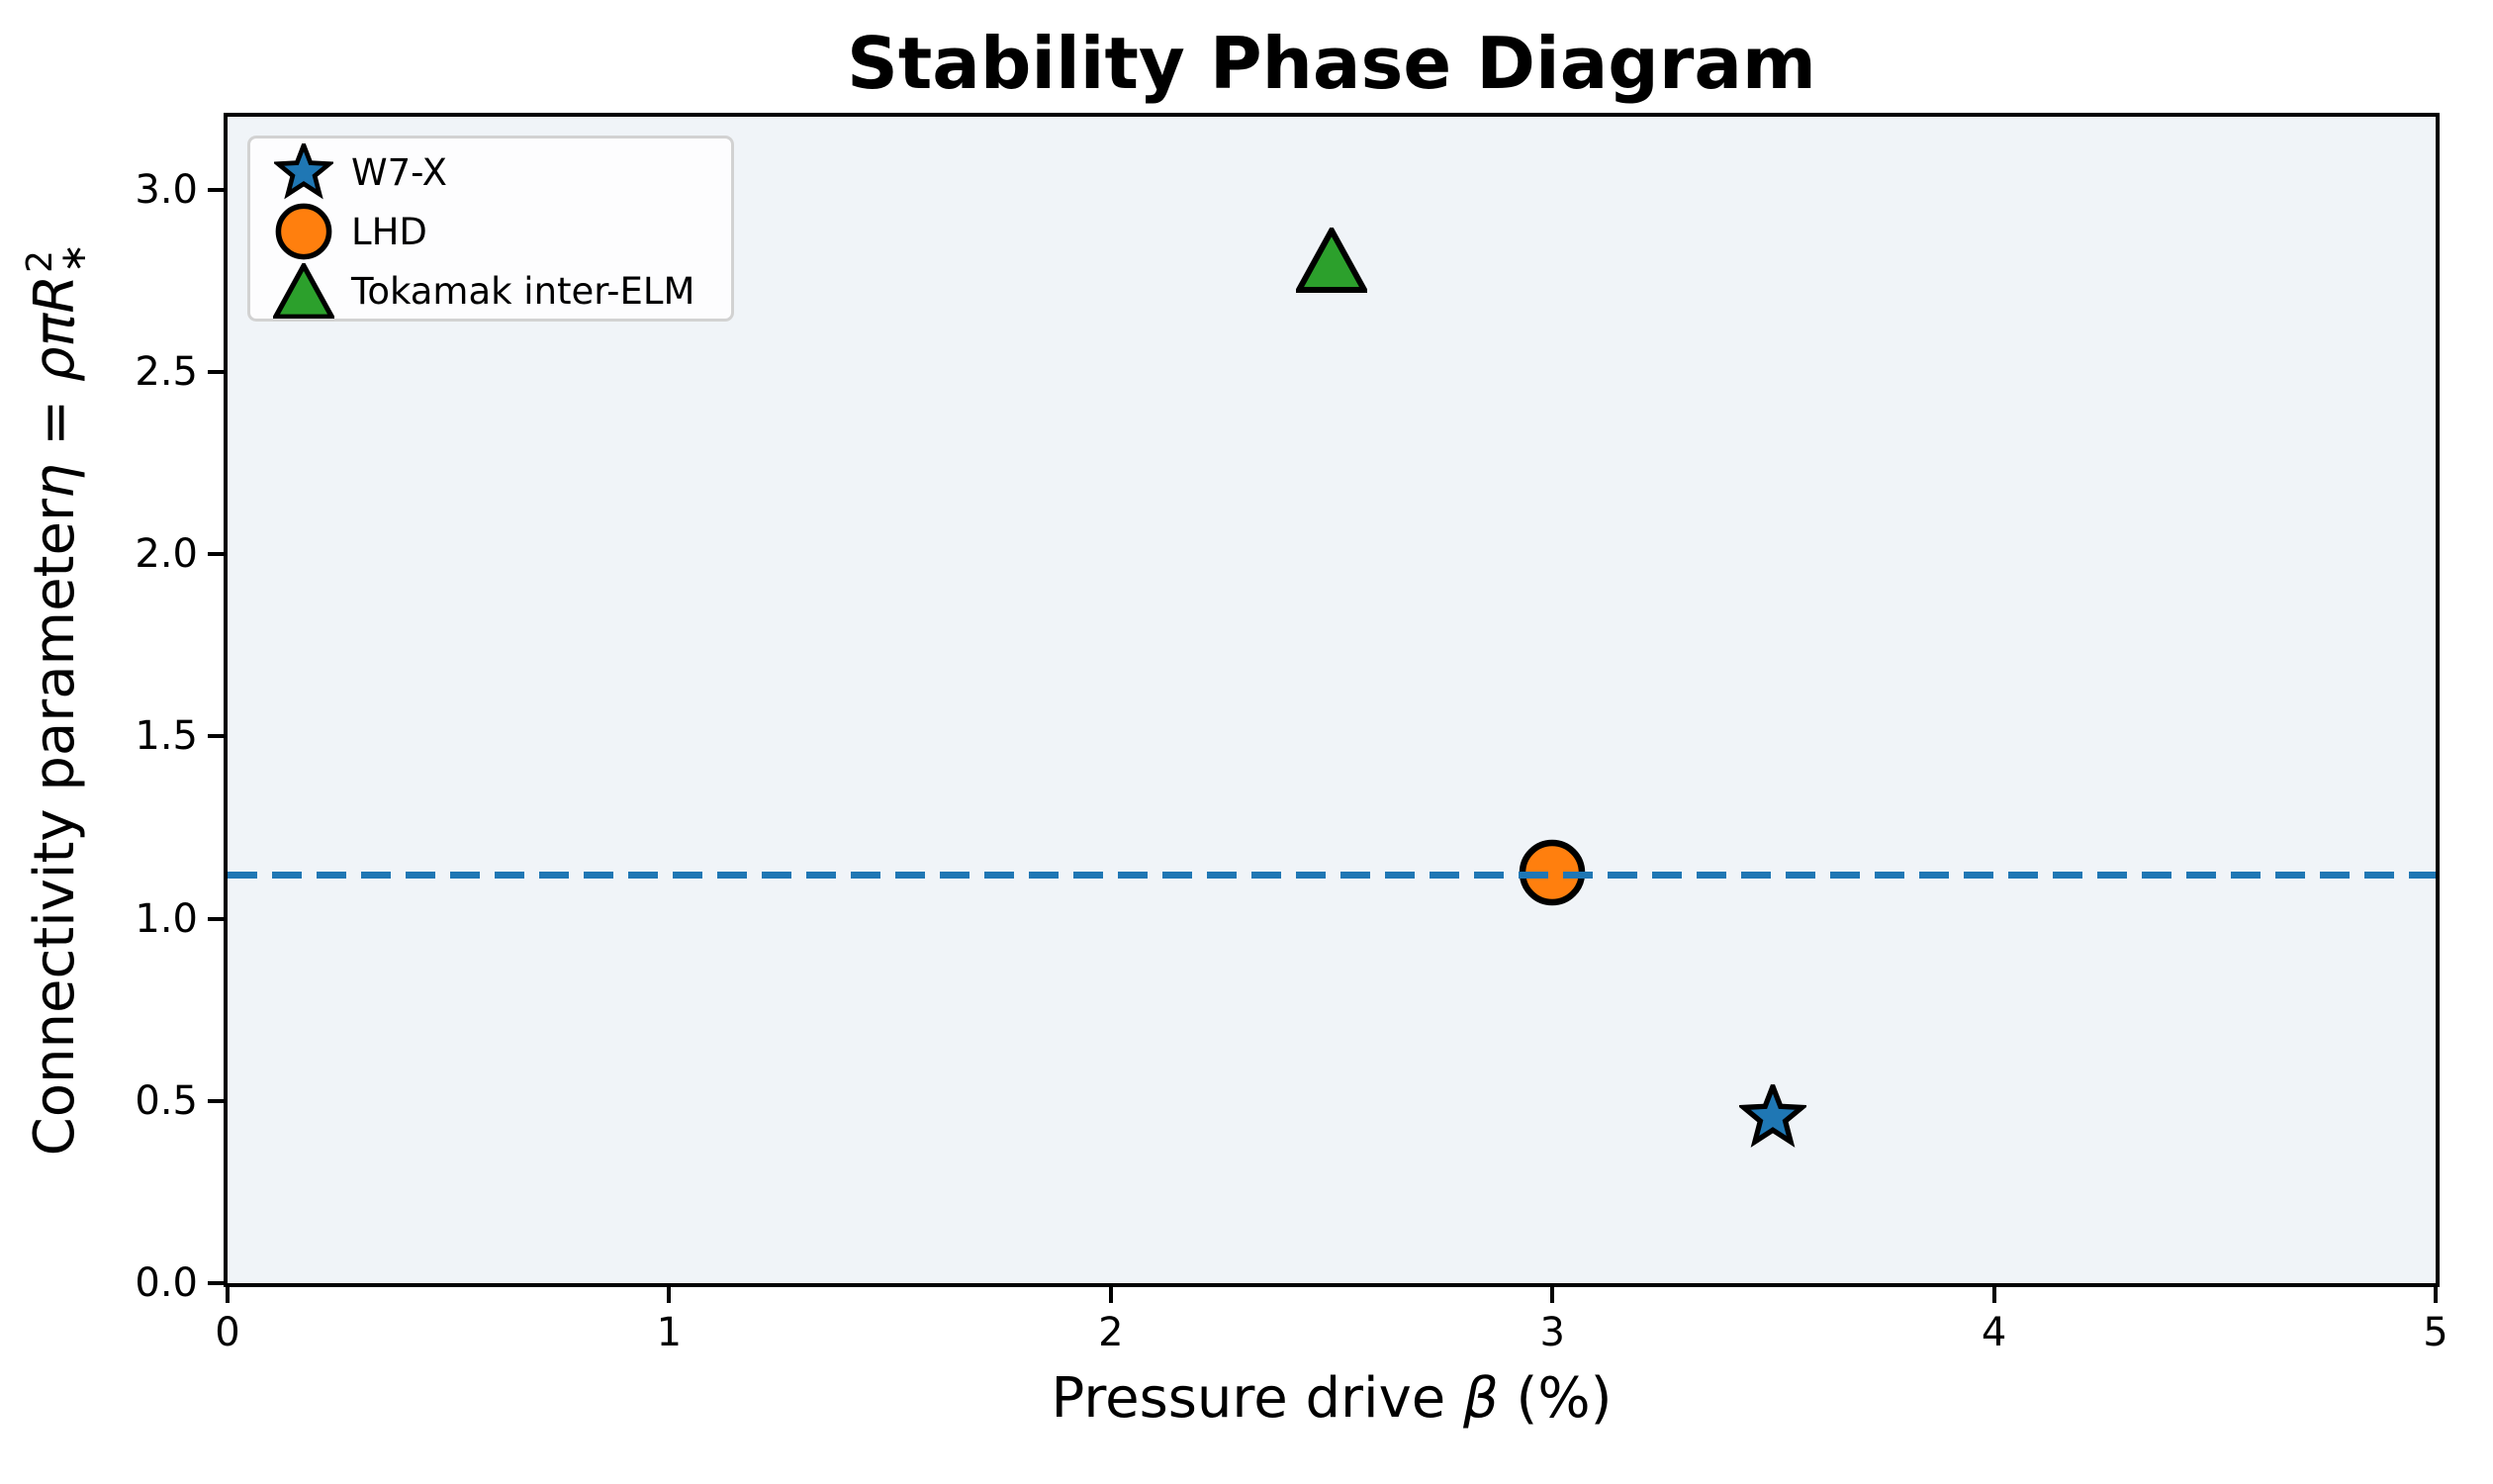 This screenshot has height=1484, width=2493. What do you see at coordinates (73, 257) in the screenshot?
I see `y-axis-label-subscript: ∗` at bounding box center [73, 257].